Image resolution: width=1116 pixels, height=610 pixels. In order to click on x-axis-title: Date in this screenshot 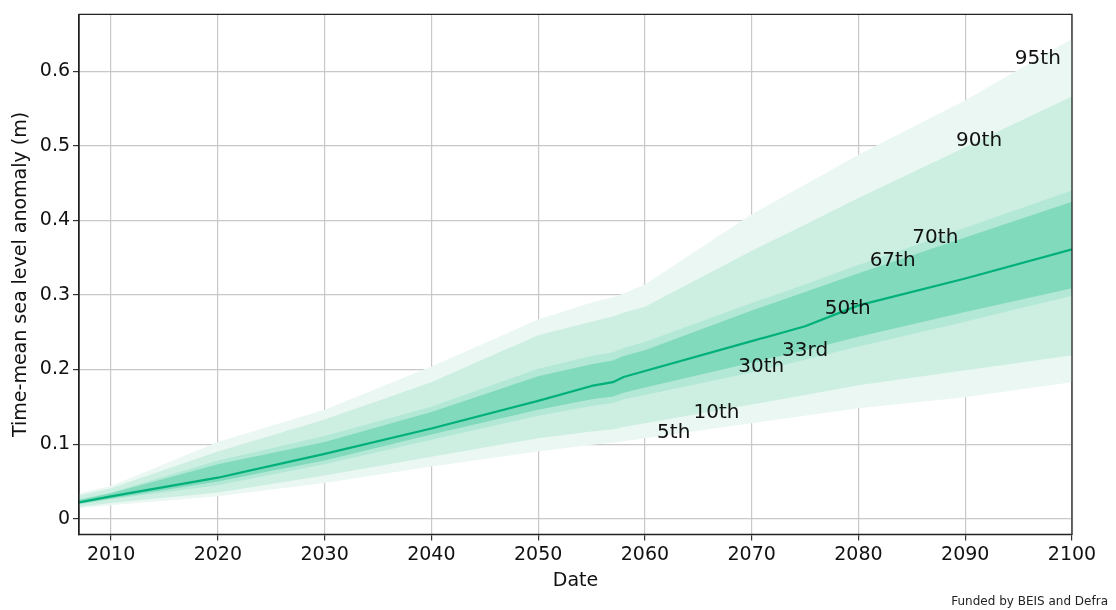, I will do `click(575, 578)`.